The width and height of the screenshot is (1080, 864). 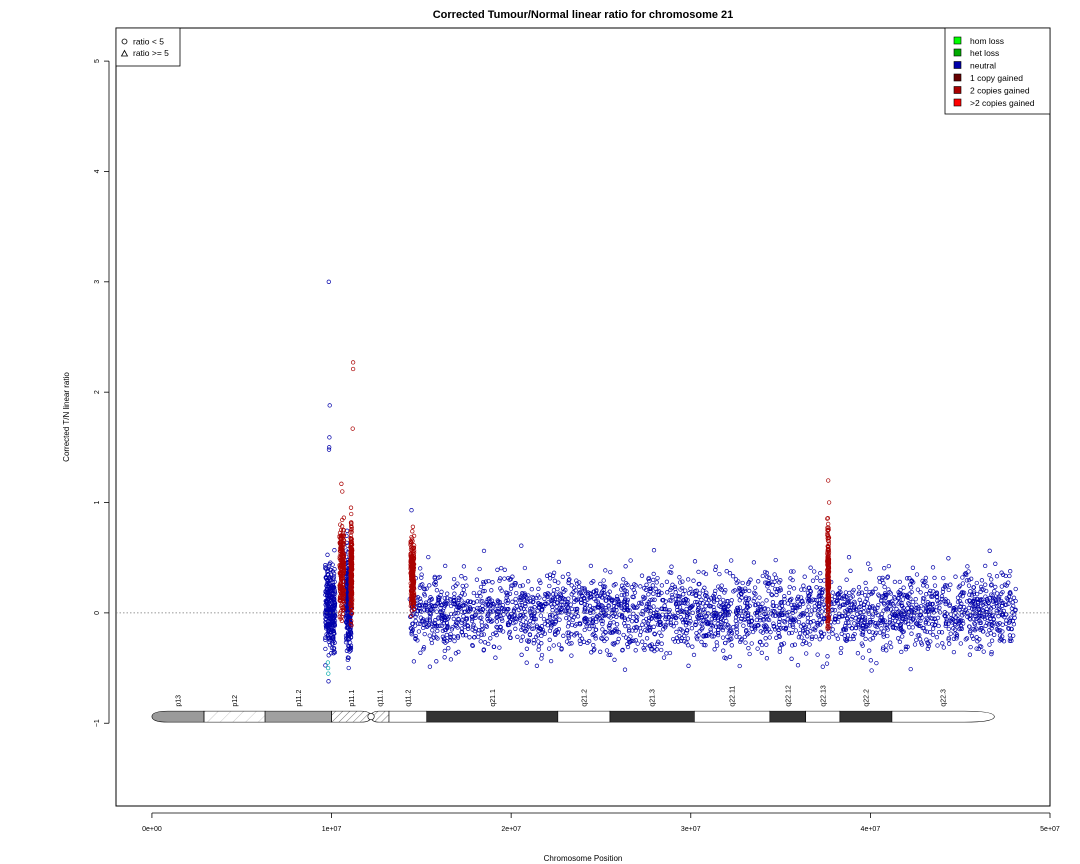 I want to click on triangle-marker-icon, so click(x=124, y=53).